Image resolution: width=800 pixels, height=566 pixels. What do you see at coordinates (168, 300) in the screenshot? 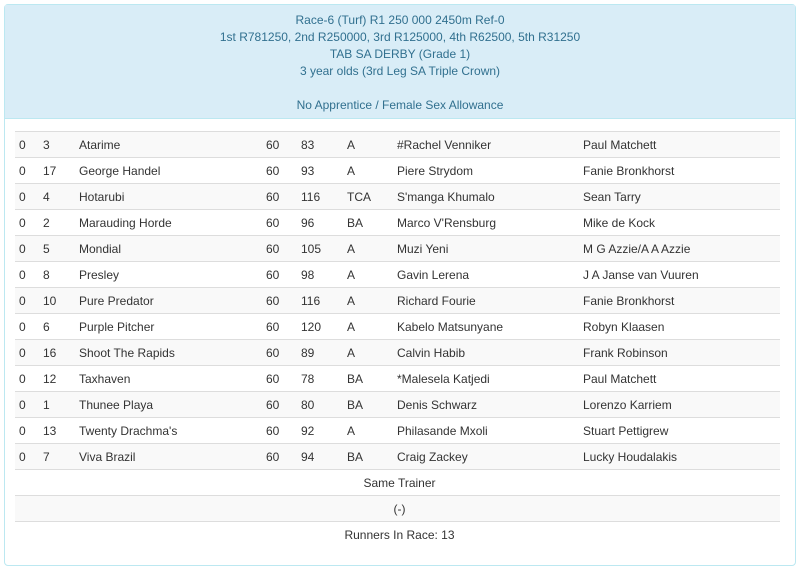
I see `horse-cell: Pure Predator` at bounding box center [168, 300].